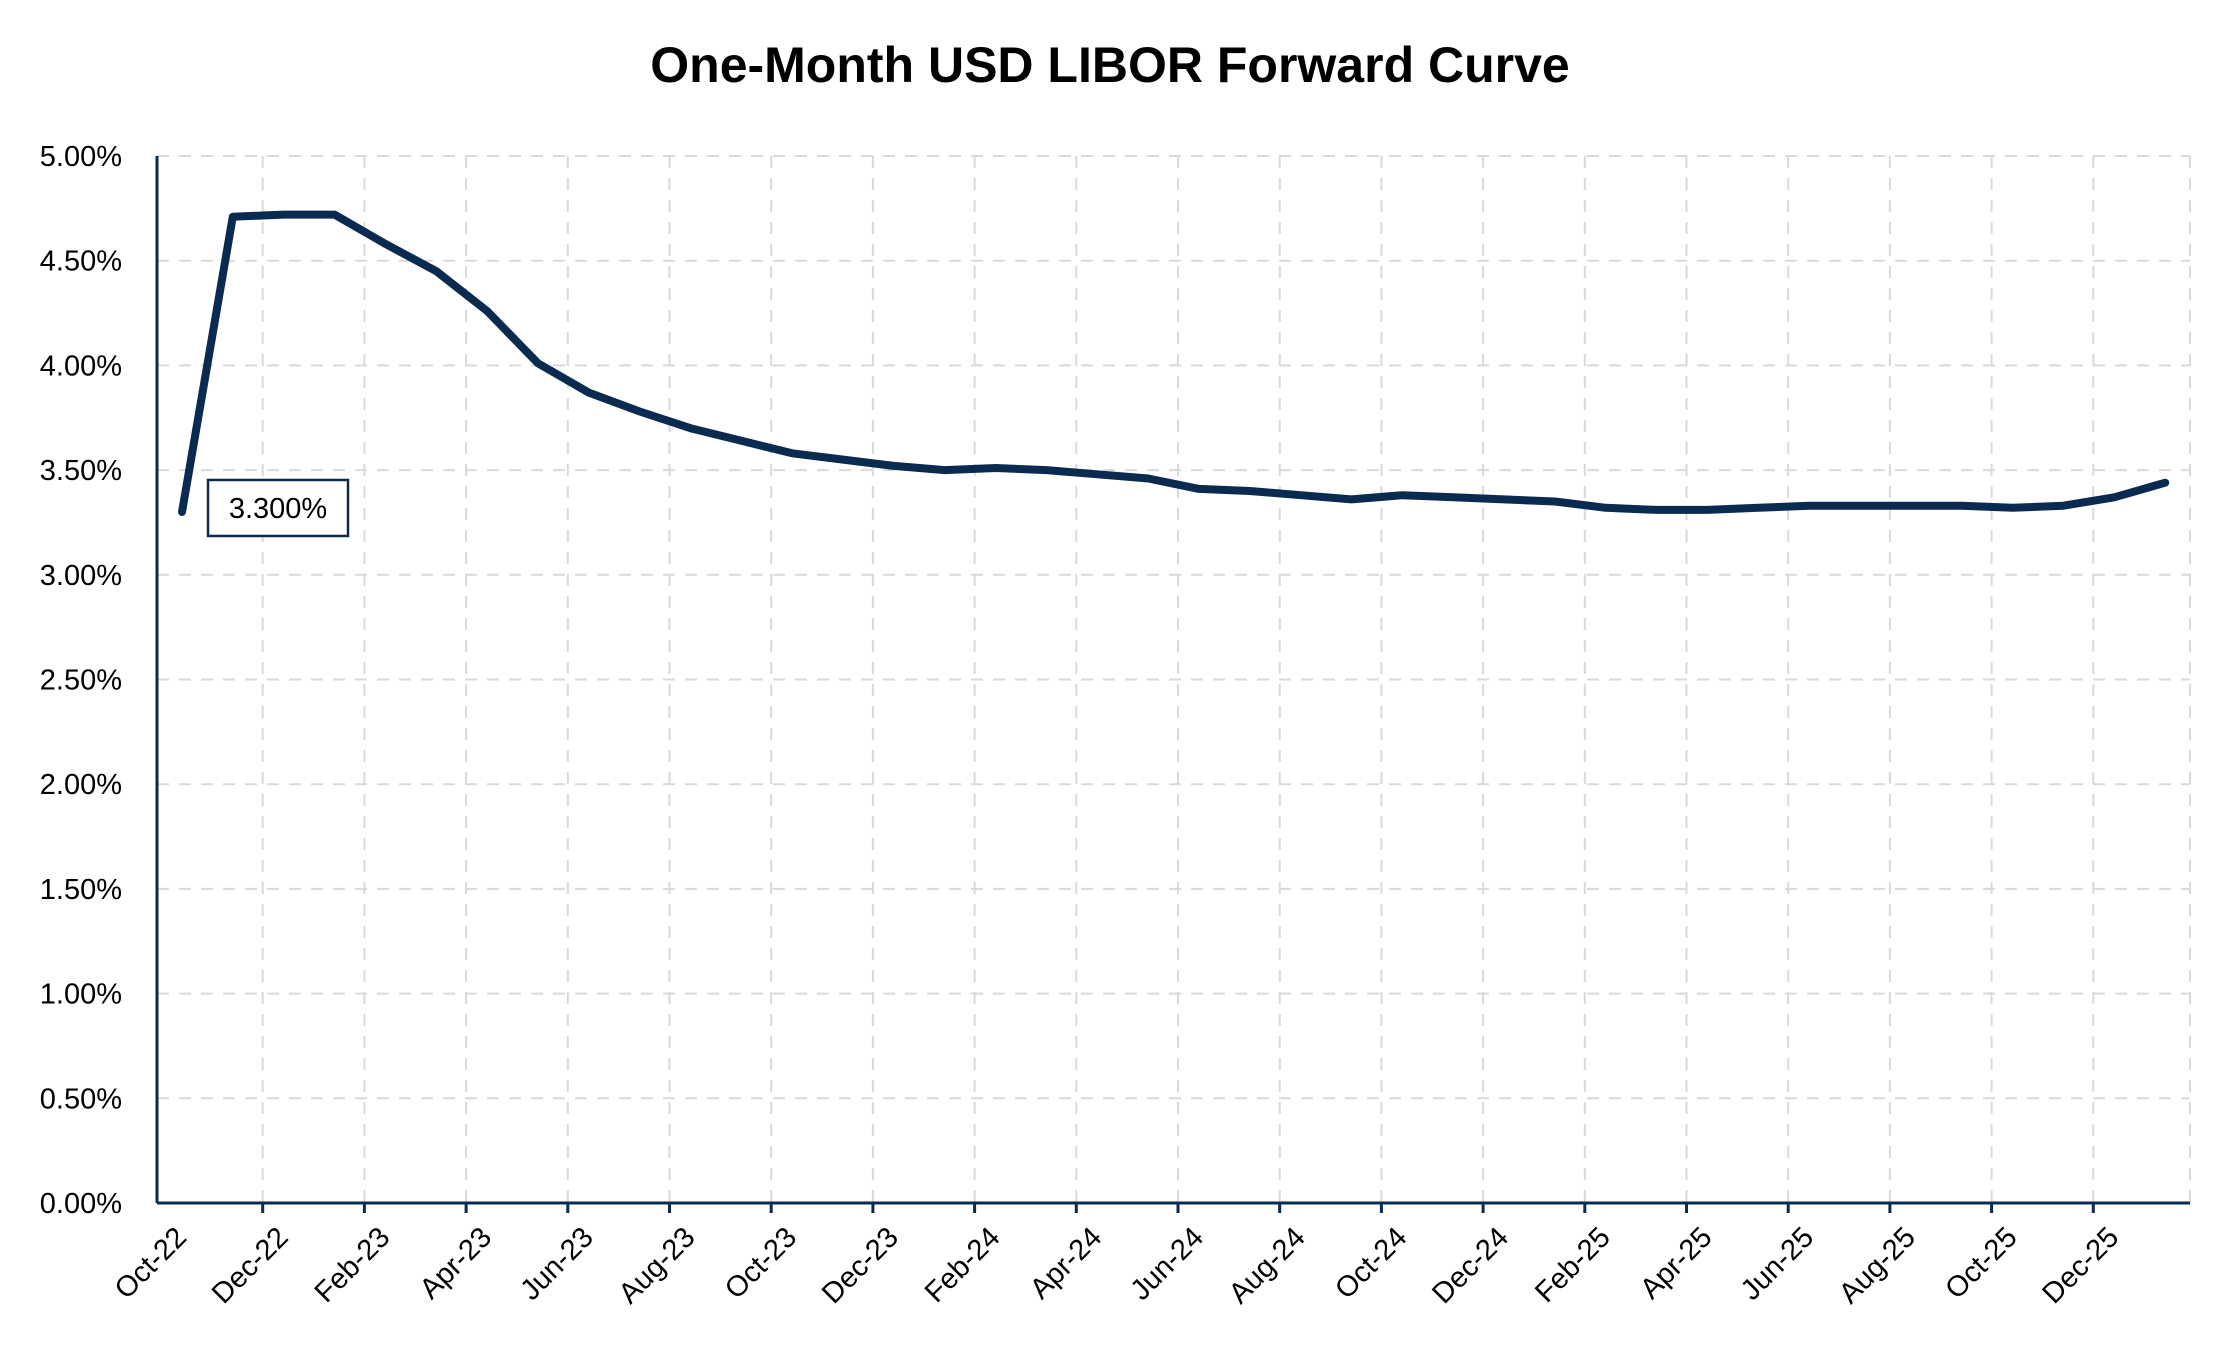  I want to click on x-tick-label: Feb-23, so click(353, 1265).